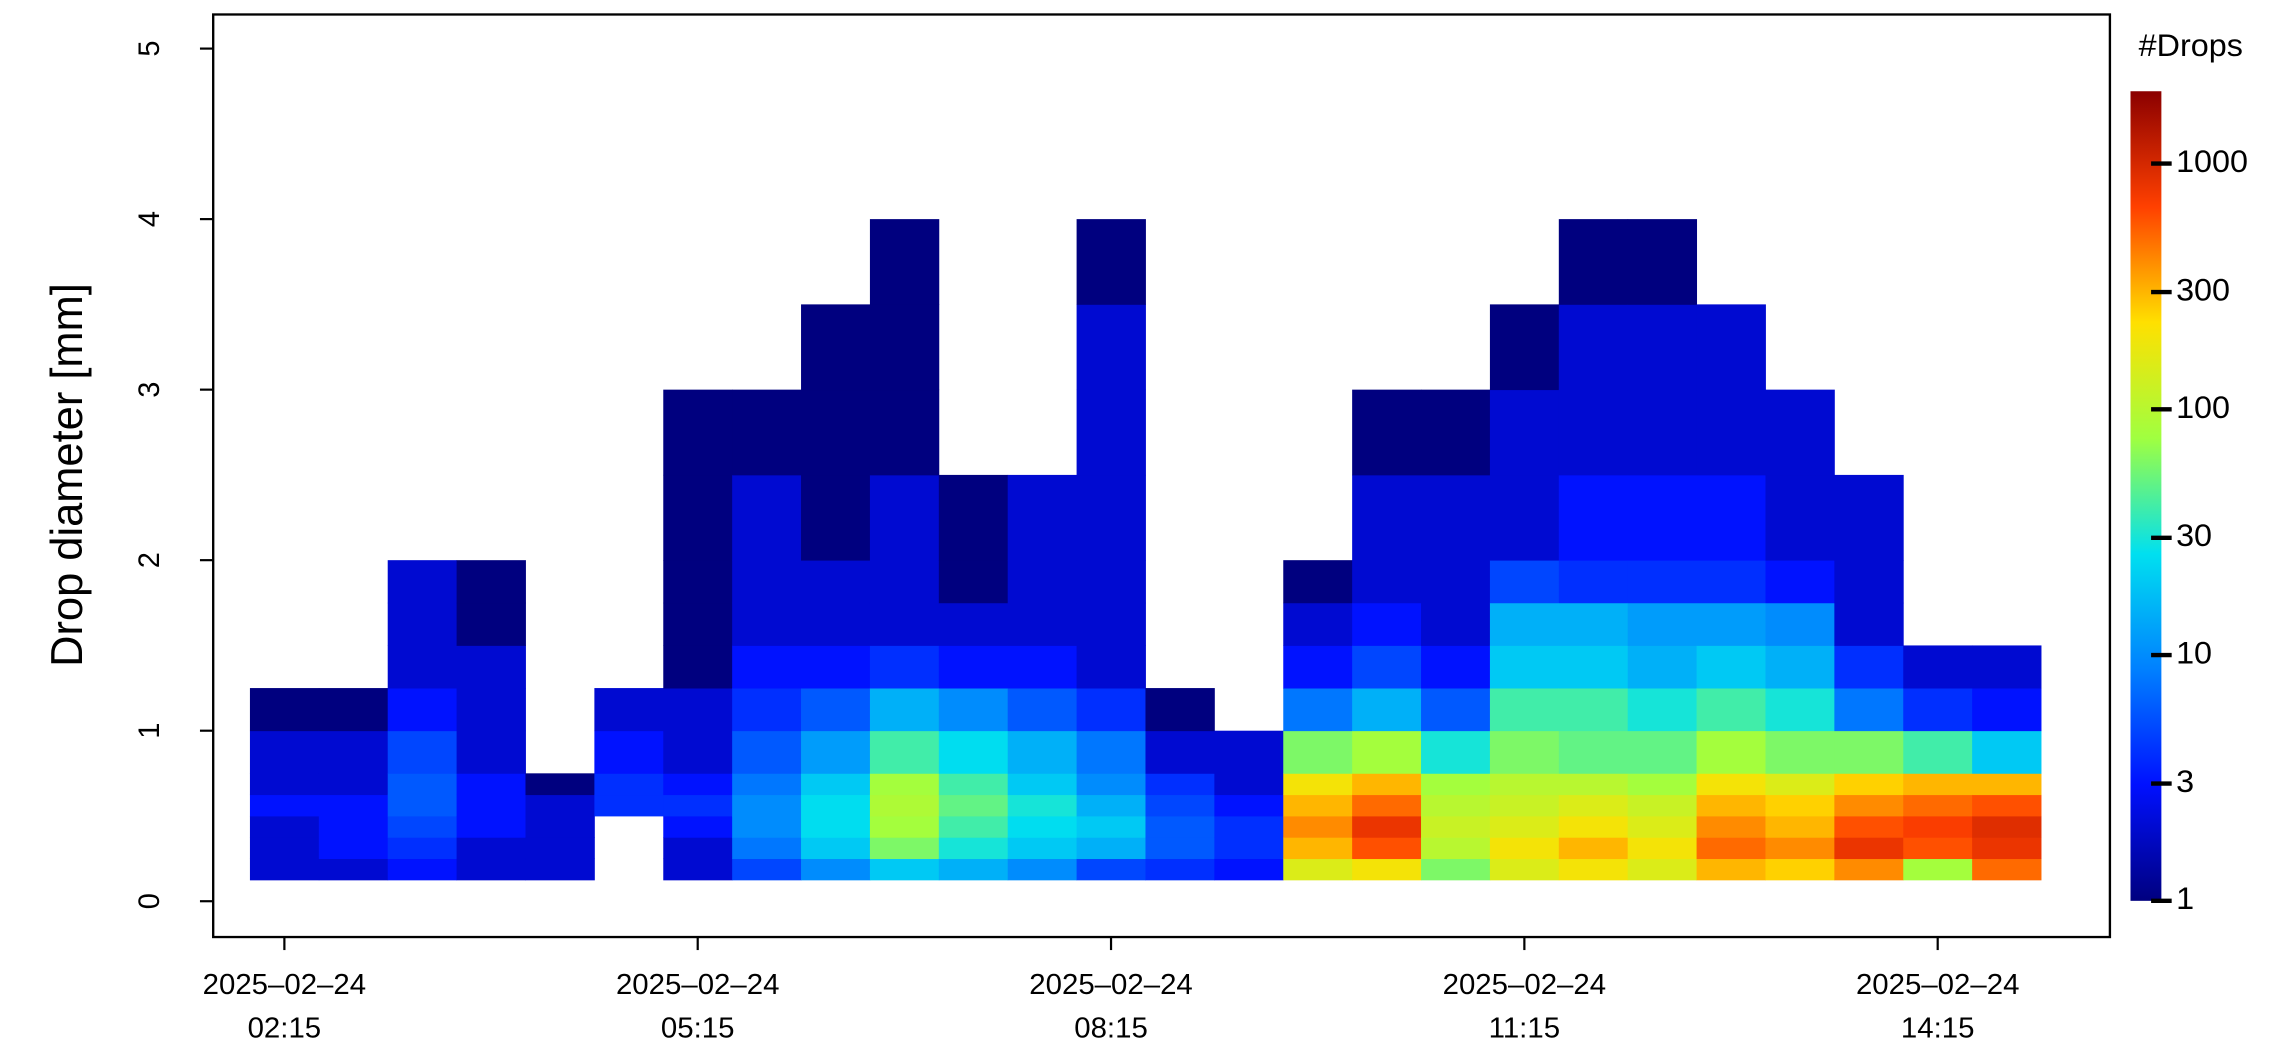  I want to click on colorbar-tick-label: 100, so click(2203, 407).